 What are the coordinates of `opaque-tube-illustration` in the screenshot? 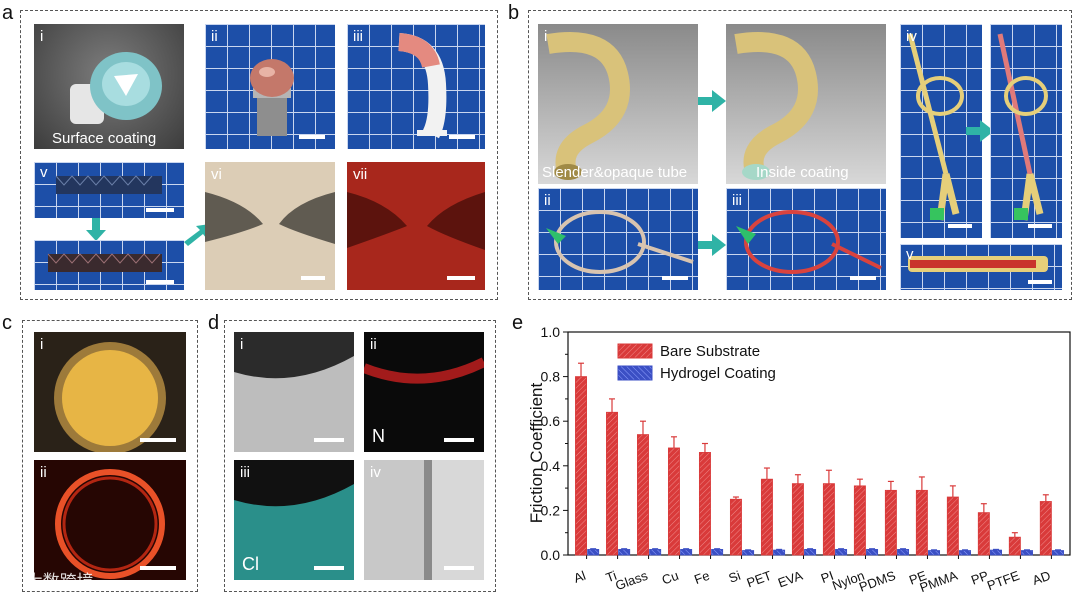 It's located at (588, 106).